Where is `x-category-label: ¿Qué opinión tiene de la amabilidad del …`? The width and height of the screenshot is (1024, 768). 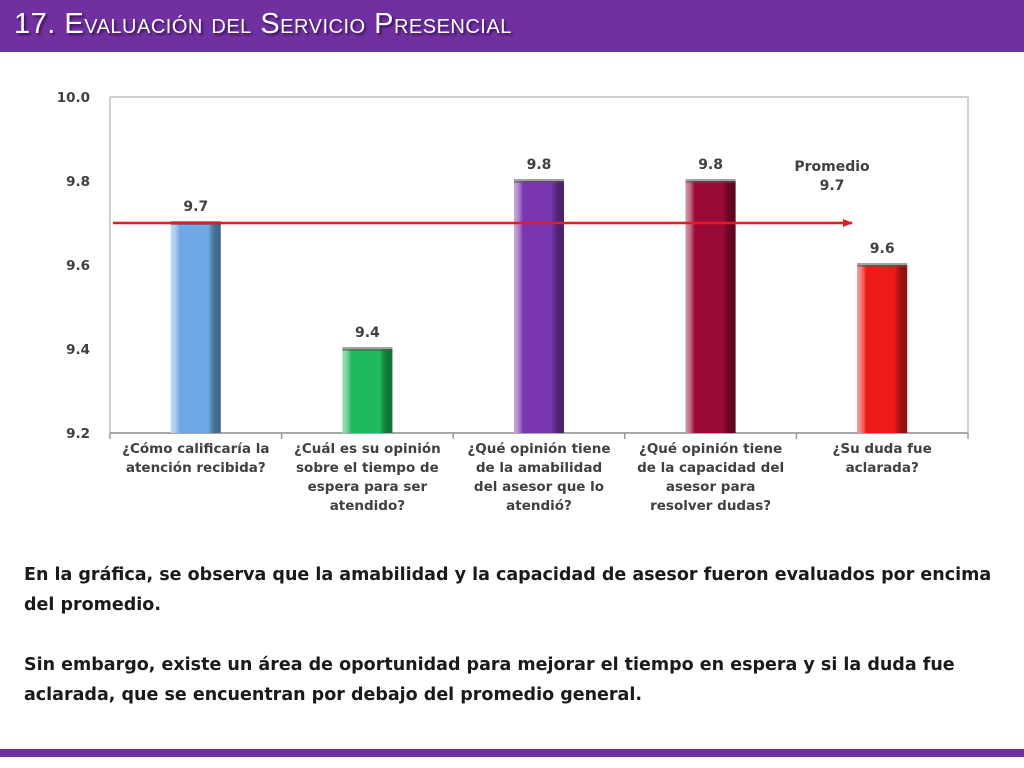
x-category-label: ¿Qué opinión tiene de la amabilidad del … is located at coordinates (539, 477).